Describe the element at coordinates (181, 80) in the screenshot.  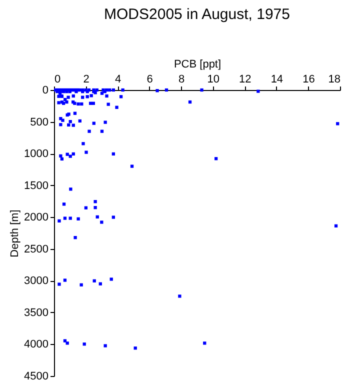
I see `x-tick-label: 8` at that location.